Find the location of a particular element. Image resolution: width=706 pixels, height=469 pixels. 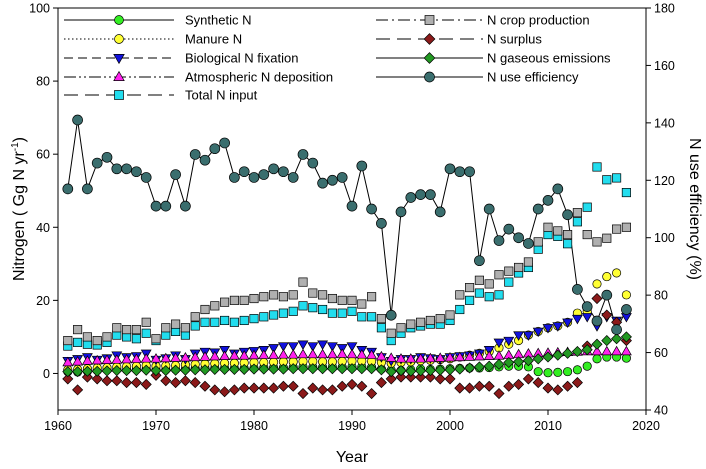

legend-item-n-crop-production: N crop production is located at coordinates (483, 20).